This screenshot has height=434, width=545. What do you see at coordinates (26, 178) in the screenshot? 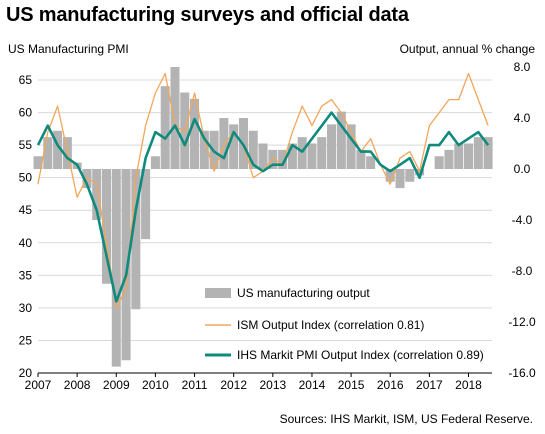
I see `left-tick-label: 50` at bounding box center [26, 178].